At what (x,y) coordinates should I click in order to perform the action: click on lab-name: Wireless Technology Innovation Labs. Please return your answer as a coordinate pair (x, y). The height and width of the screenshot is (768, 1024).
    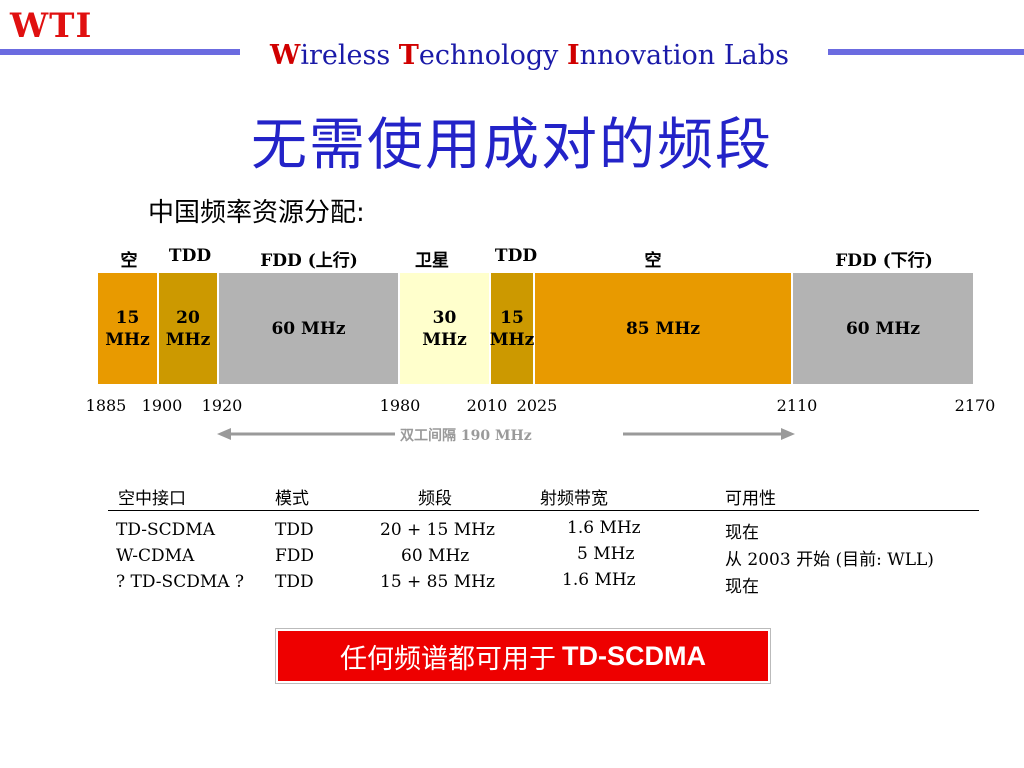
    Looking at the image, I should click on (529, 55).